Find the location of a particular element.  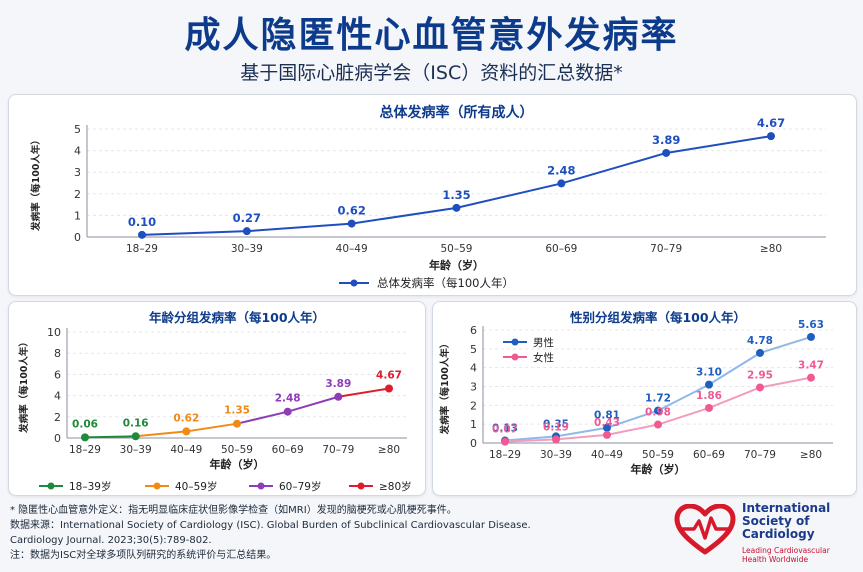

data-label: 0.13 is located at coordinates (505, 429).